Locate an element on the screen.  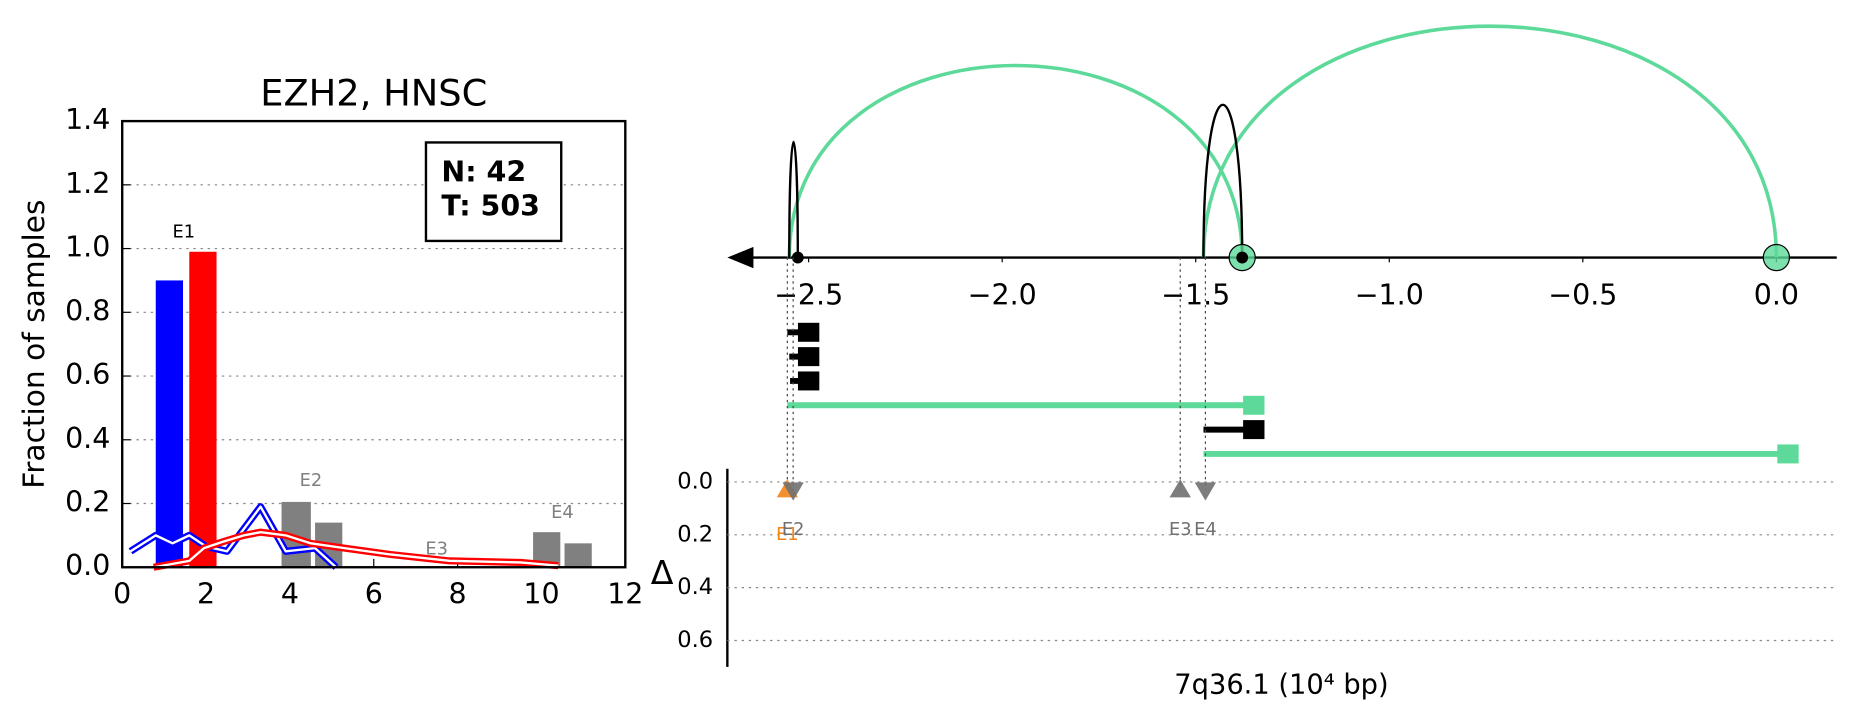
x-tick-label: 12 is located at coordinates (625, 594).